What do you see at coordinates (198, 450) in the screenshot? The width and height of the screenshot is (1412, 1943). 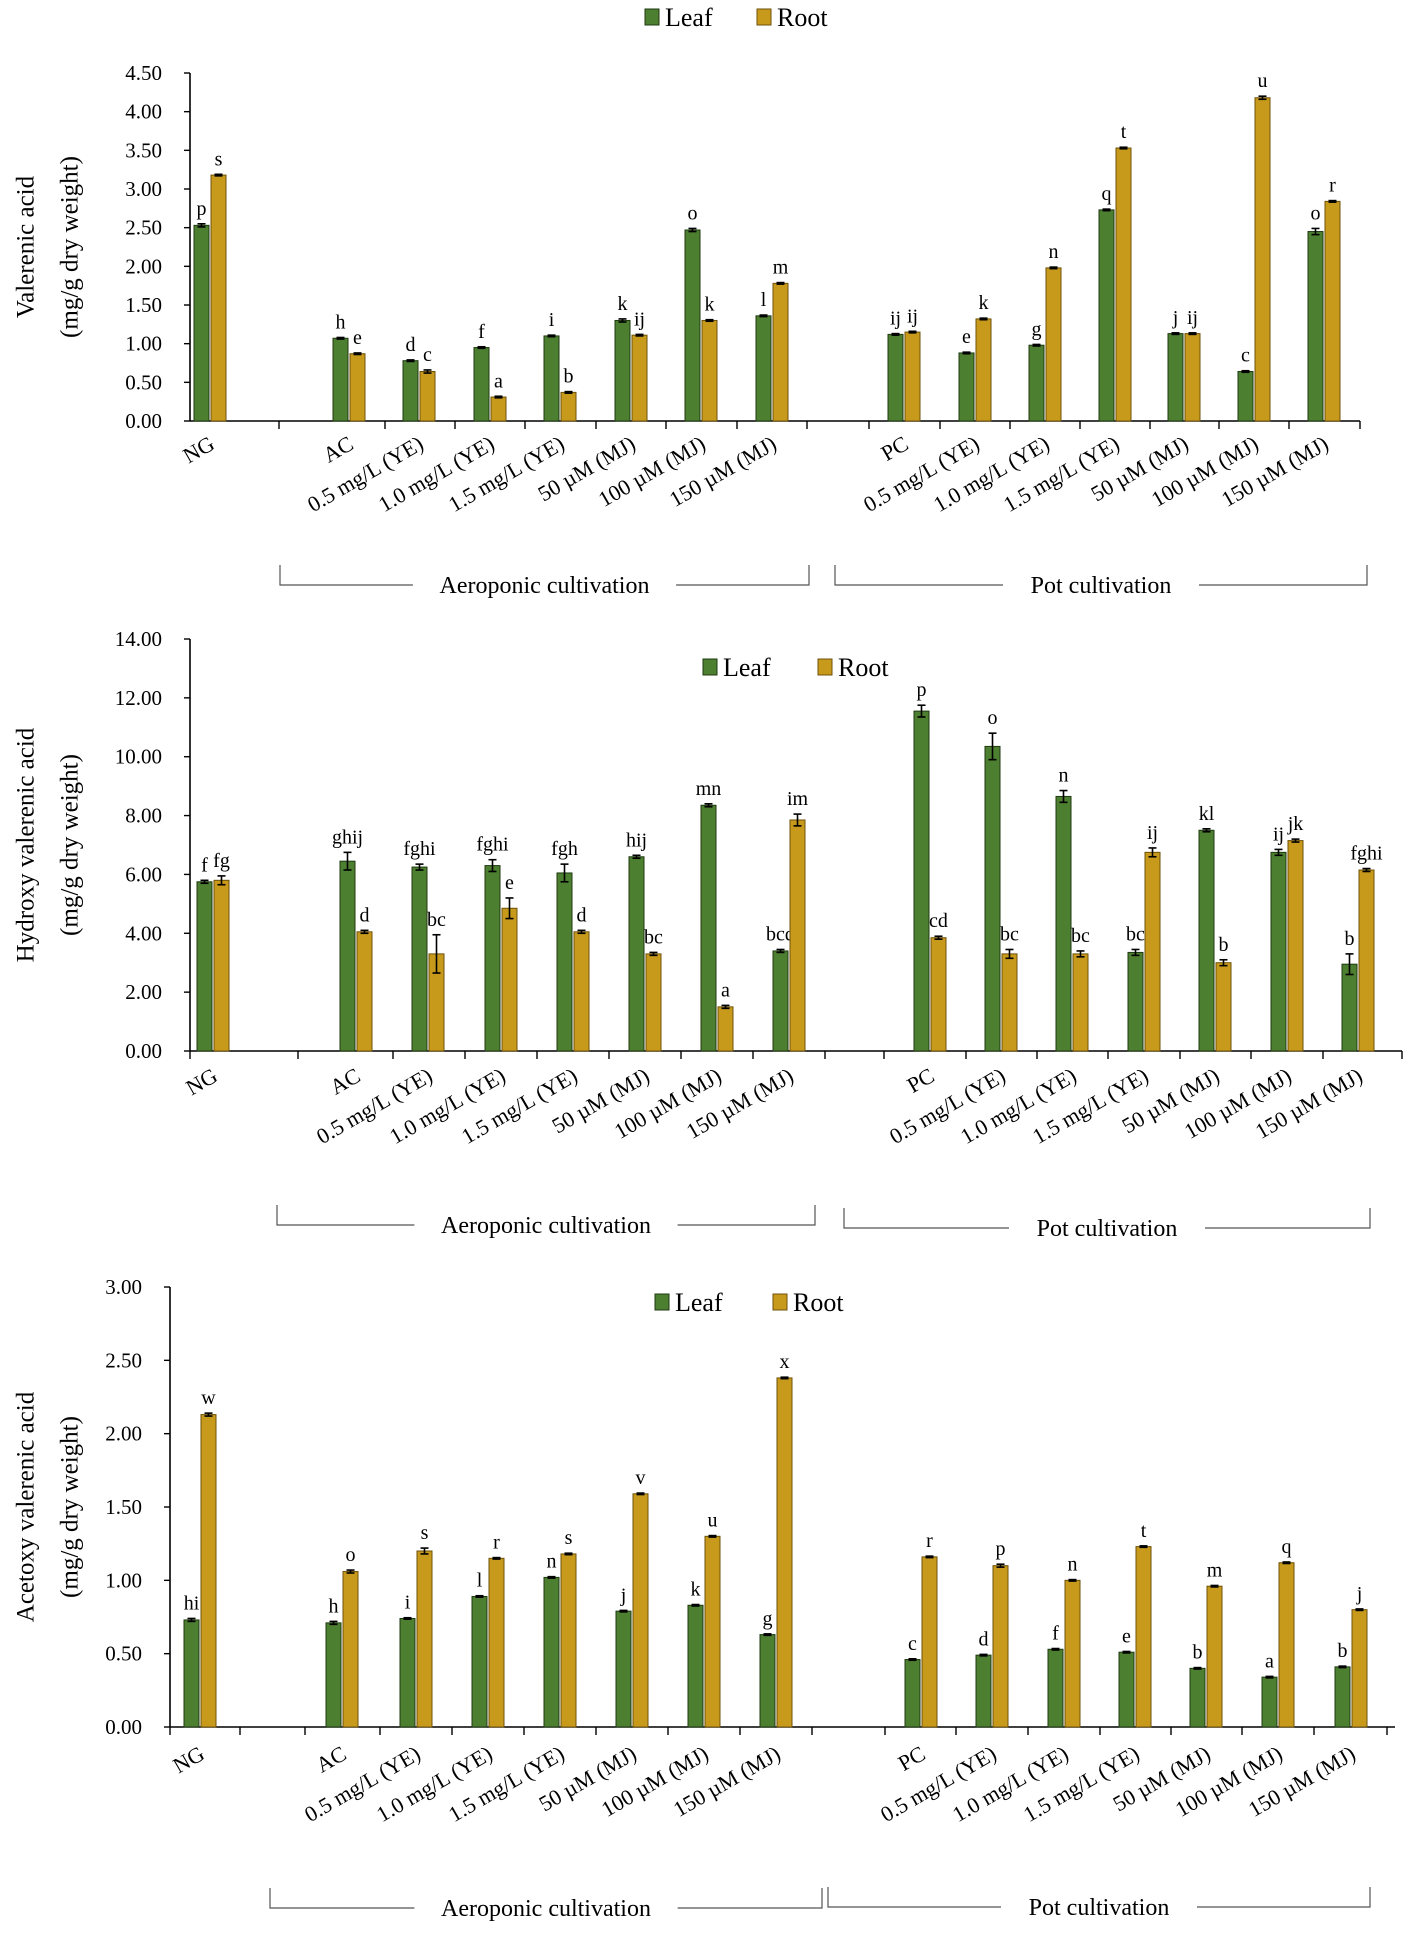 I see `x-category-label: NG` at bounding box center [198, 450].